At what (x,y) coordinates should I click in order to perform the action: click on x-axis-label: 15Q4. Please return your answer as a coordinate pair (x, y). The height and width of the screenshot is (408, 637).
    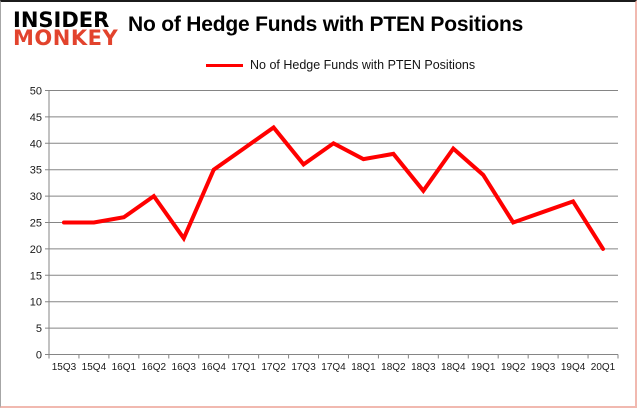
    Looking at the image, I should click on (94, 367).